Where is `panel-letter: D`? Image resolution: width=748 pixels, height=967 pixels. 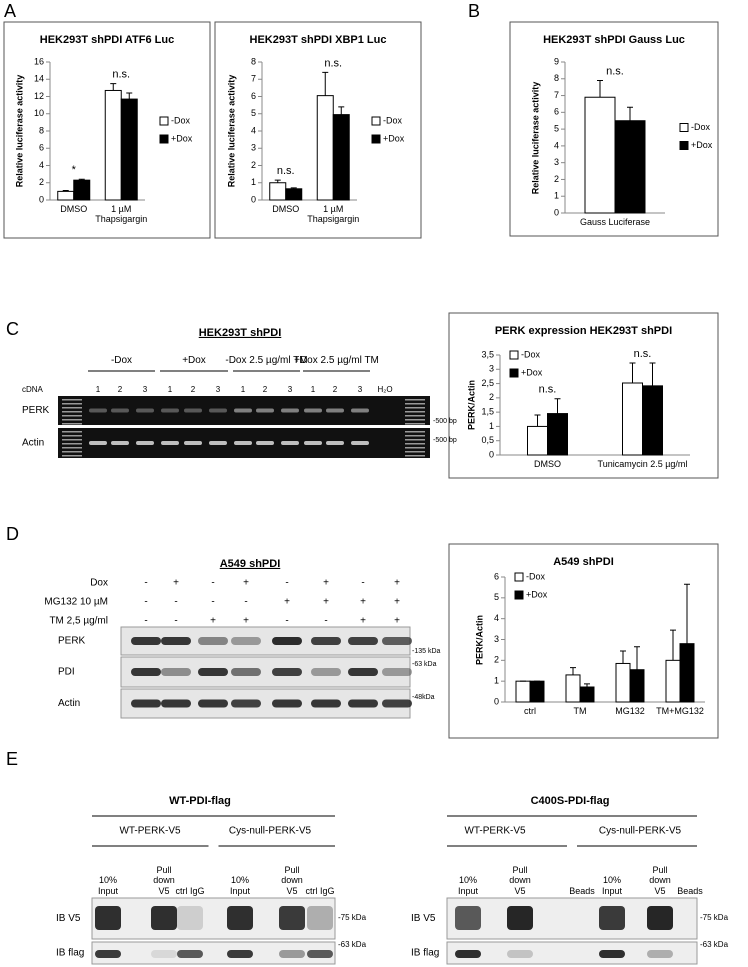
panel-letter: D is located at coordinates (12, 534).